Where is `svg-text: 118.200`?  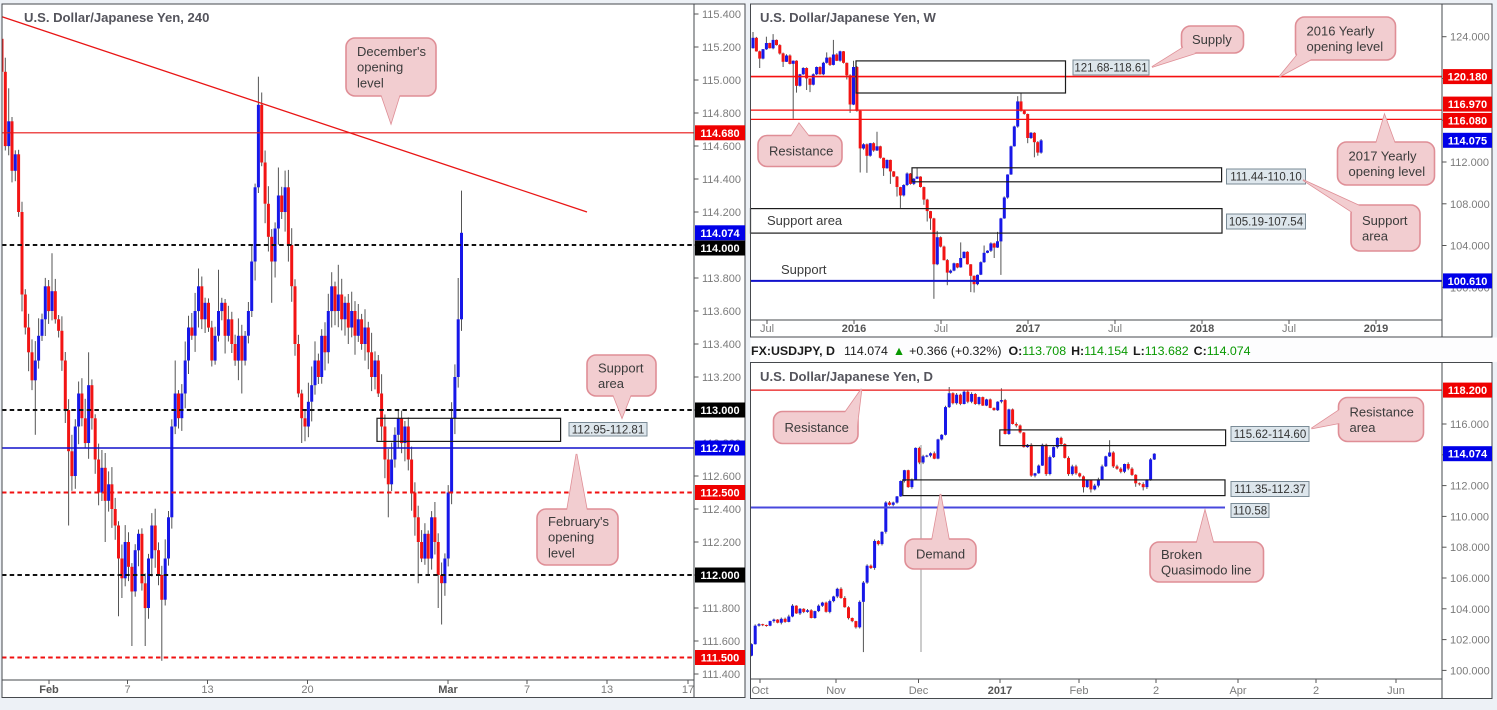
svg-text: 118.200 is located at coordinates (1467, 391).